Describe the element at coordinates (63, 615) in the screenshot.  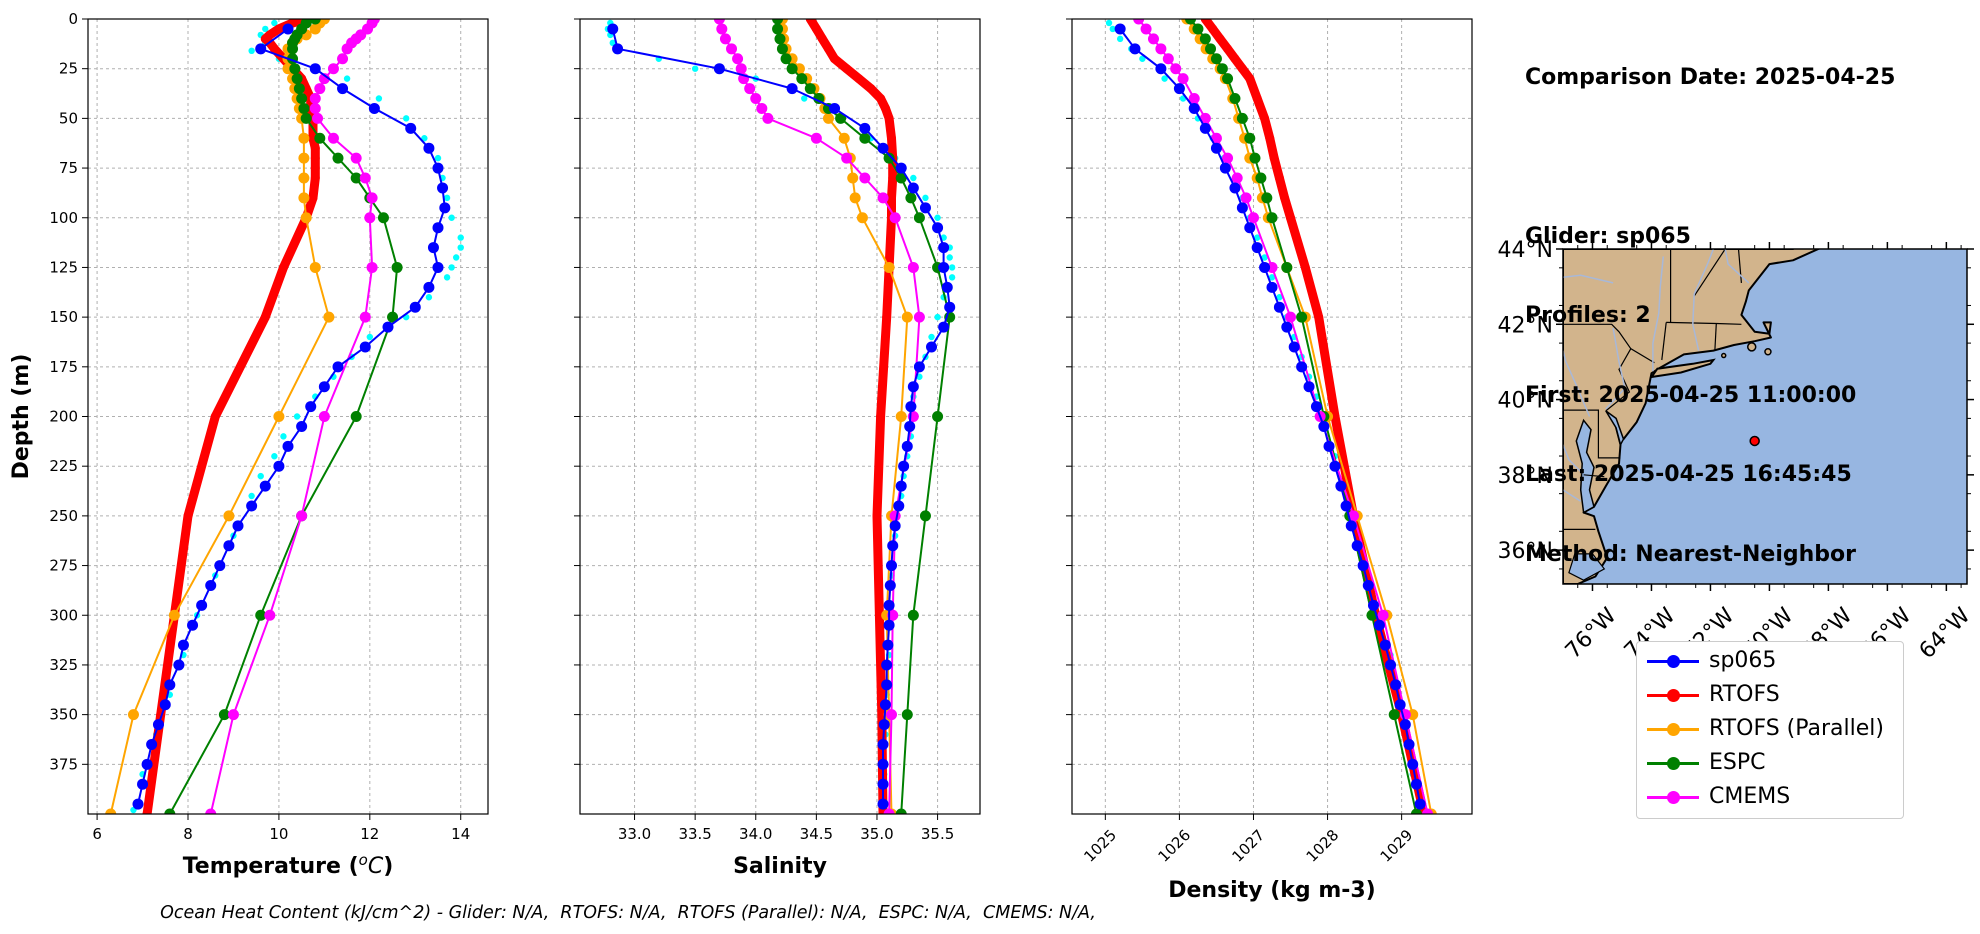
I see `y-tick-label: 300` at that location.